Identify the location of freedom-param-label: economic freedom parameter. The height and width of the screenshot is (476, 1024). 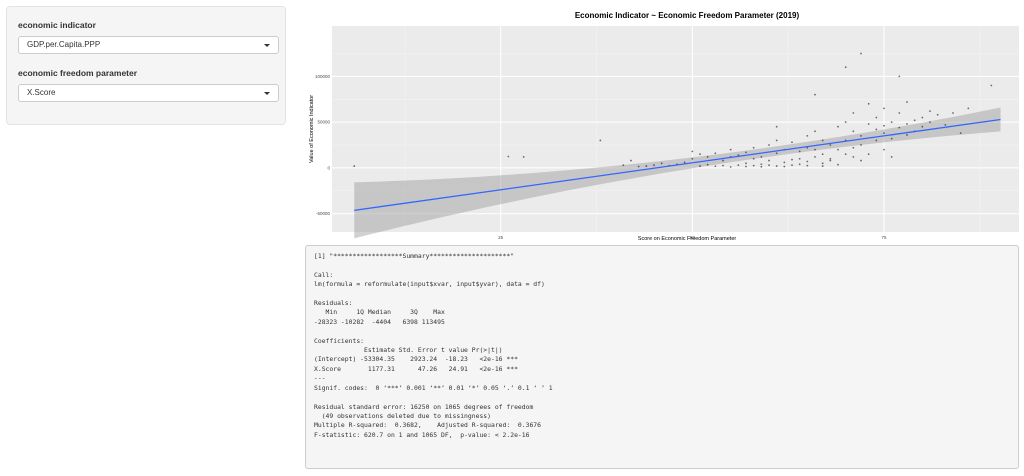
(78, 73).